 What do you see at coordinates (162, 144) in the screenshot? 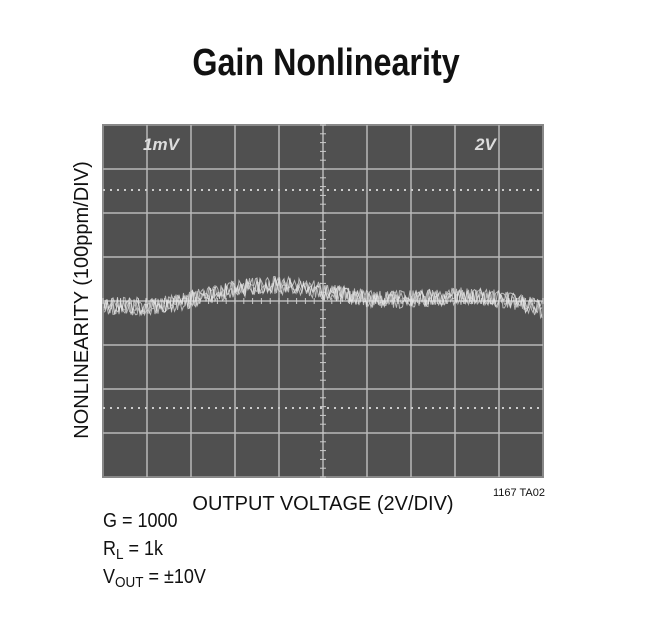
I see `channel-label: 1mV` at bounding box center [162, 144].